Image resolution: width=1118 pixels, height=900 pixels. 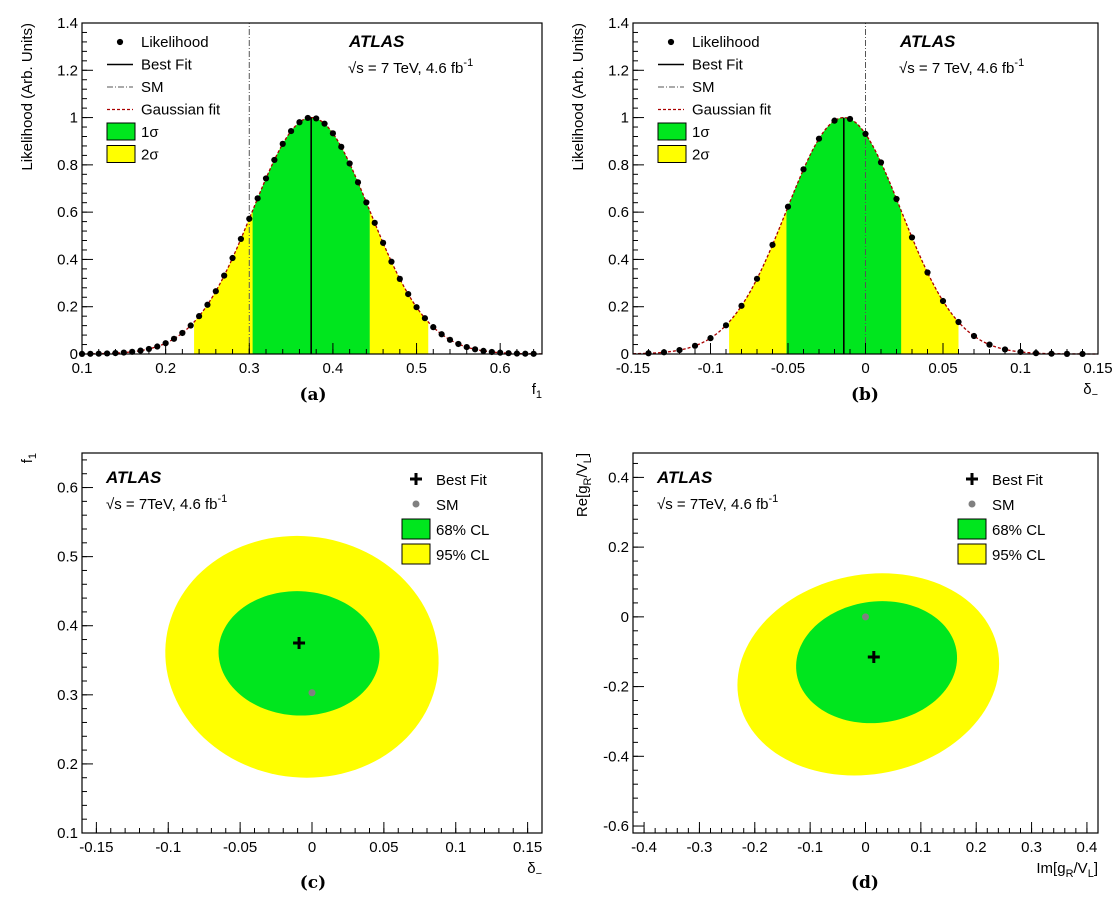 I want to click on y-tick-label: 1.2, so click(x=618, y=70).